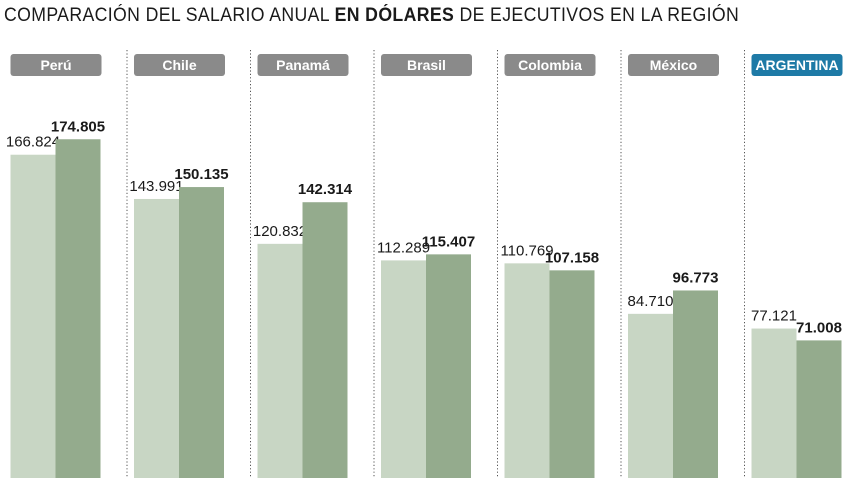  I want to click on bar-peru-s1, so click(33, 316).